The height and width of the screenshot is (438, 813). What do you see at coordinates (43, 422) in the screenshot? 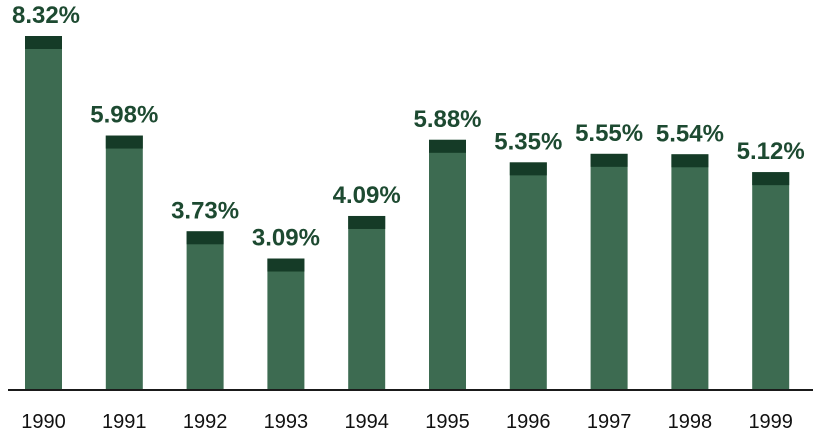
I see `x-tick-label: 1990` at bounding box center [43, 422].